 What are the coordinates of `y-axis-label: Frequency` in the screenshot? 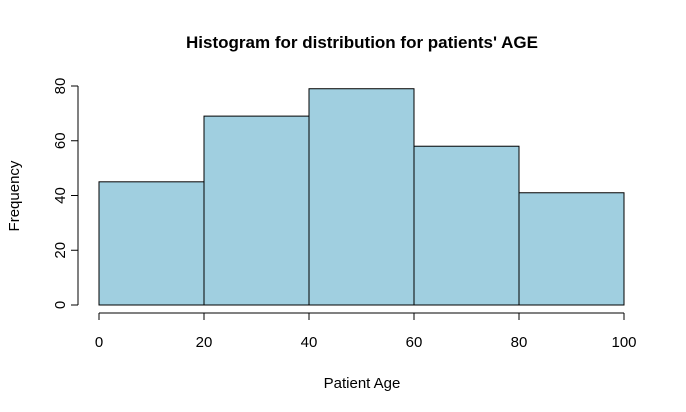 It's located at (14, 195).